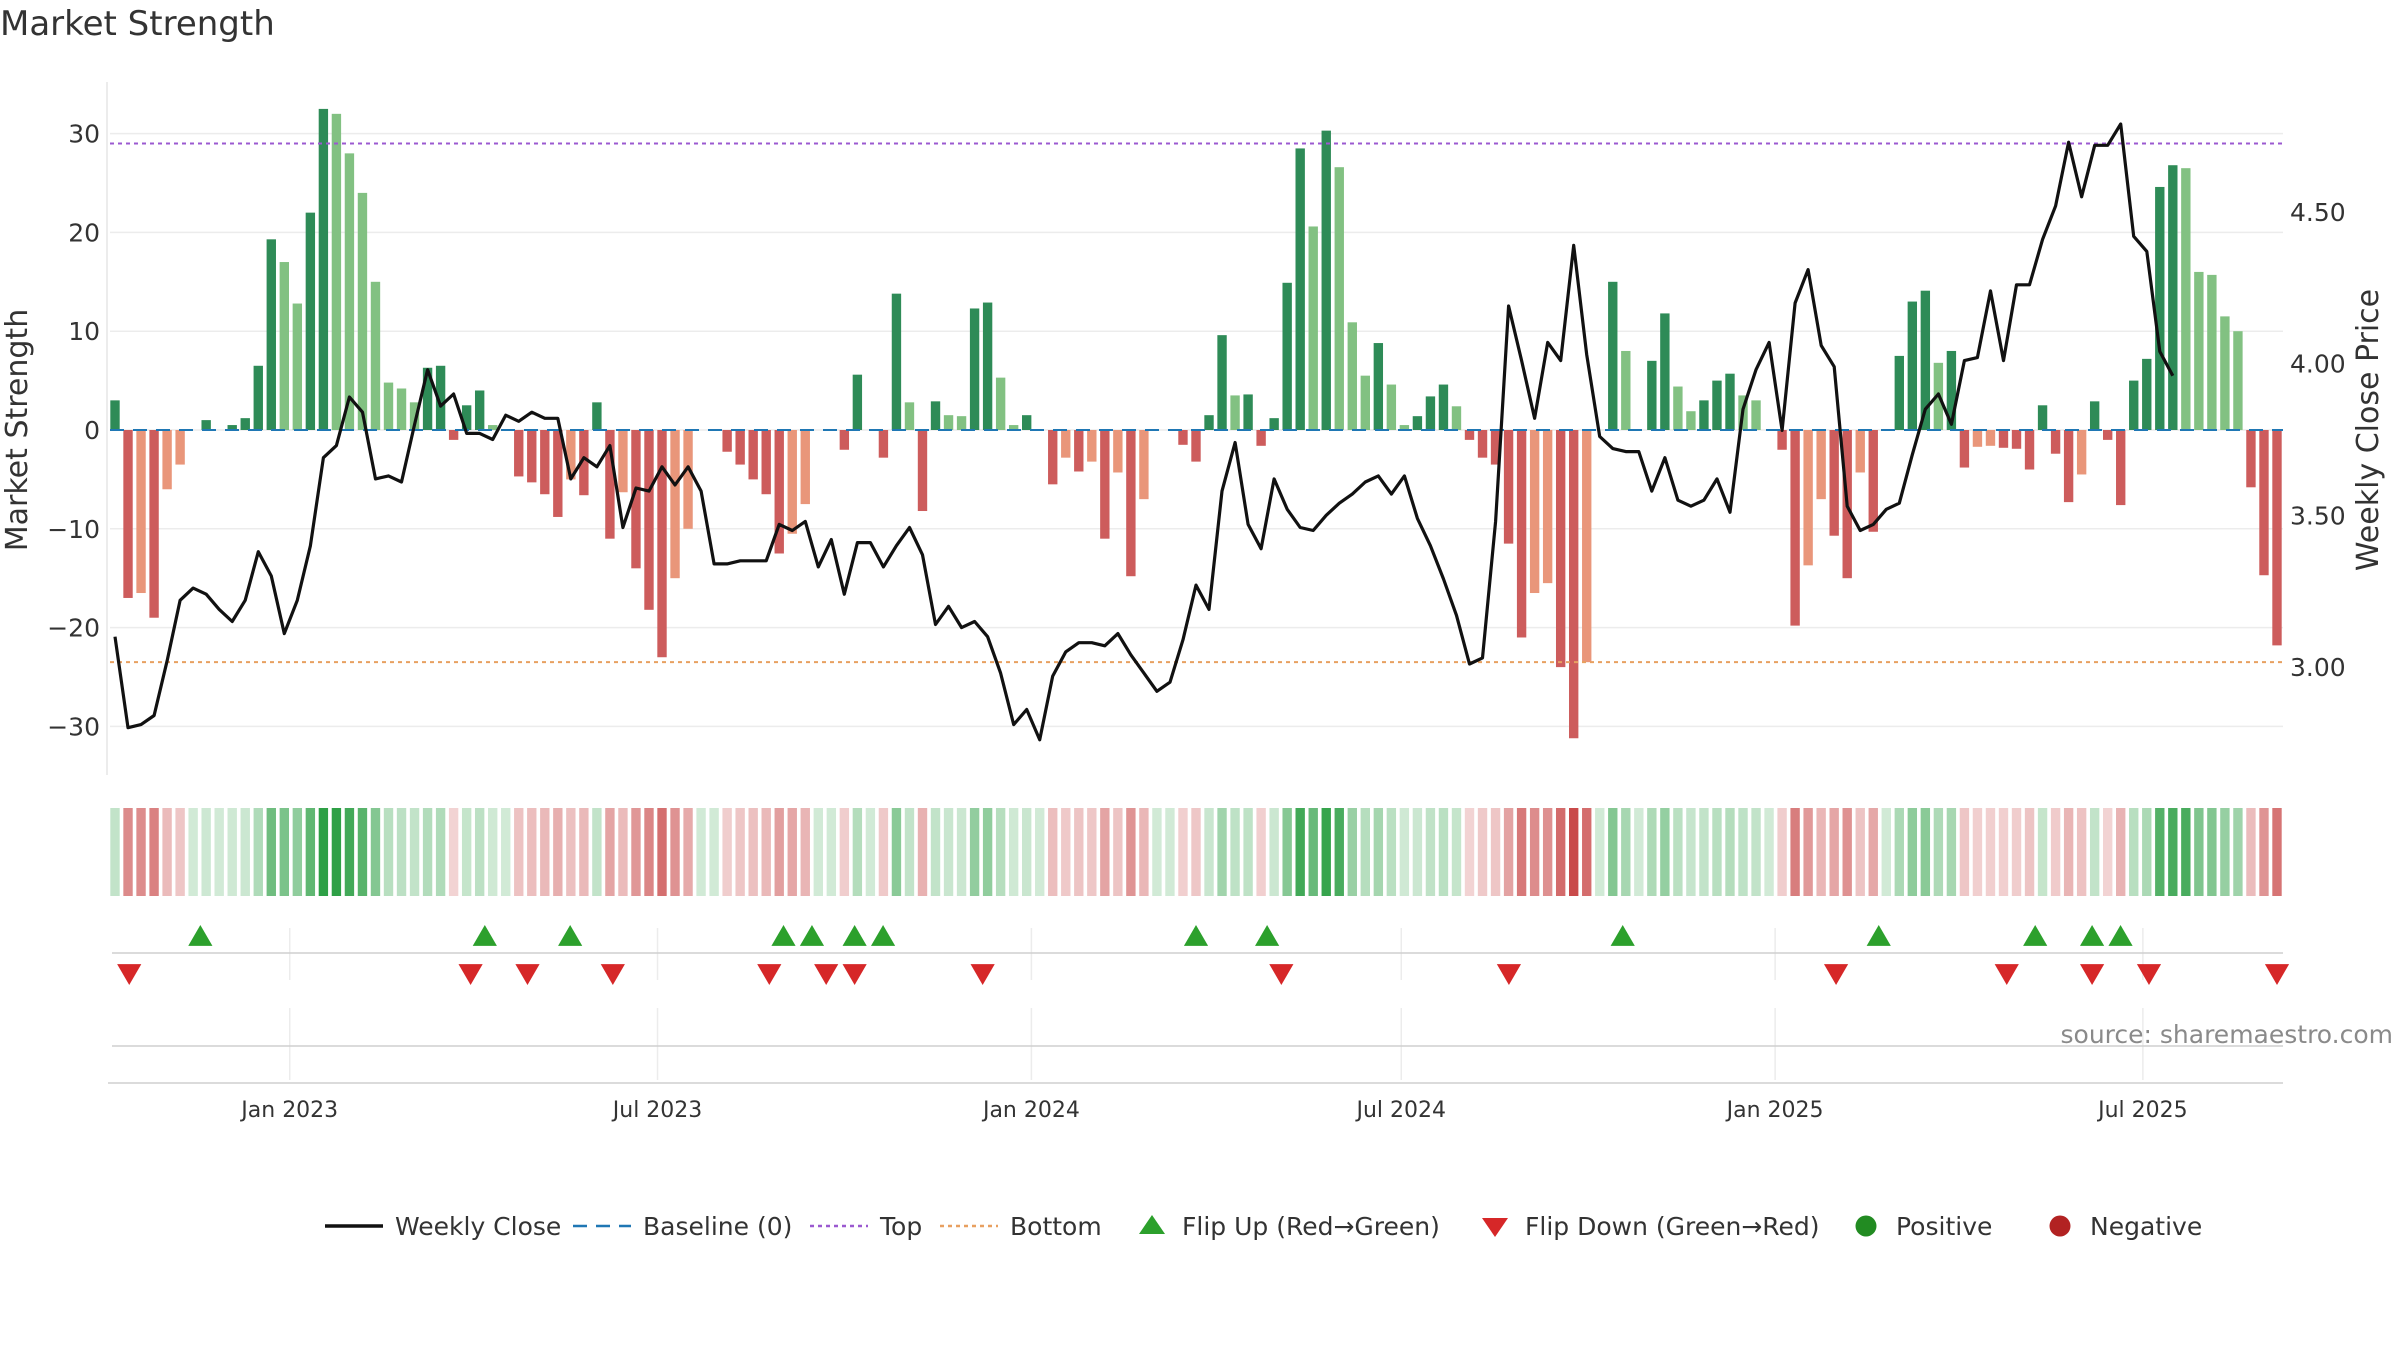 This screenshot has height=1350, width=2400. Describe the element at coordinates (1400, 1110) in the screenshot. I see `x-tick-label: Jul 2024` at that location.